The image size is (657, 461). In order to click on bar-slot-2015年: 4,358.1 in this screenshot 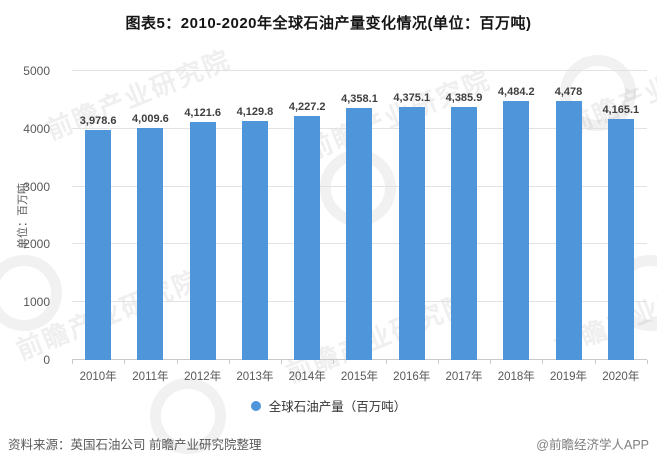, I will do `click(359, 215)`.